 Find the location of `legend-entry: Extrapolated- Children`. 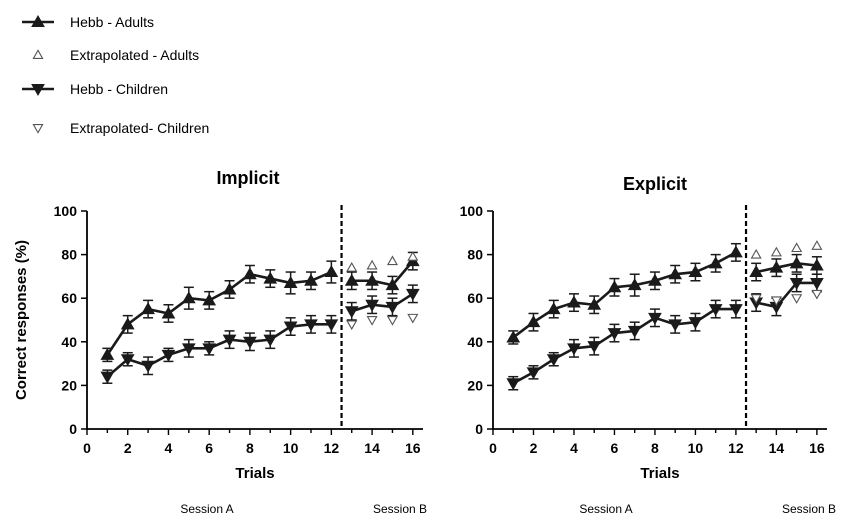

legend-entry: Extrapolated- Children is located at coordinates (120, 128).